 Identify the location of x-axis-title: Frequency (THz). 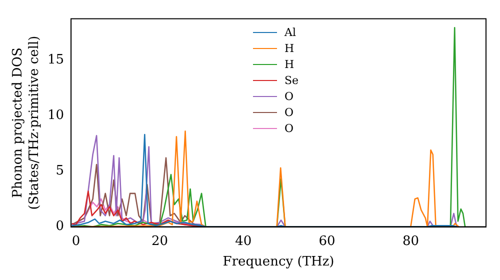
(278, 262).